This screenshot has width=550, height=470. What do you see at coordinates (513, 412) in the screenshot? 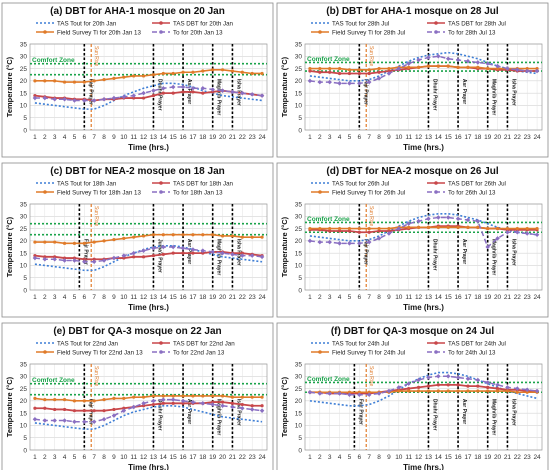
I see `prayer-label: Isha Prayer` at bounding box center [513, 412].